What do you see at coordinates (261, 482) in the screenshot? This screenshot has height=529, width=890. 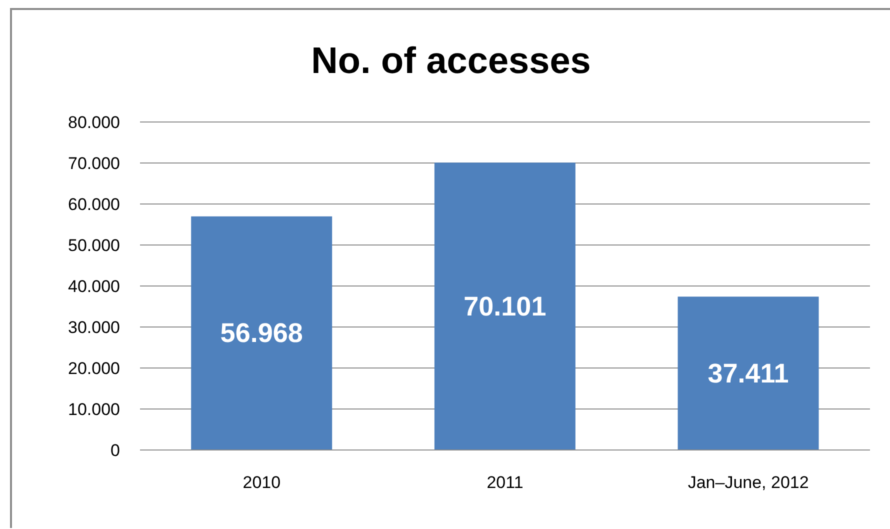 I see `x-tick-label: 2010` at bounding box center [261, 482].